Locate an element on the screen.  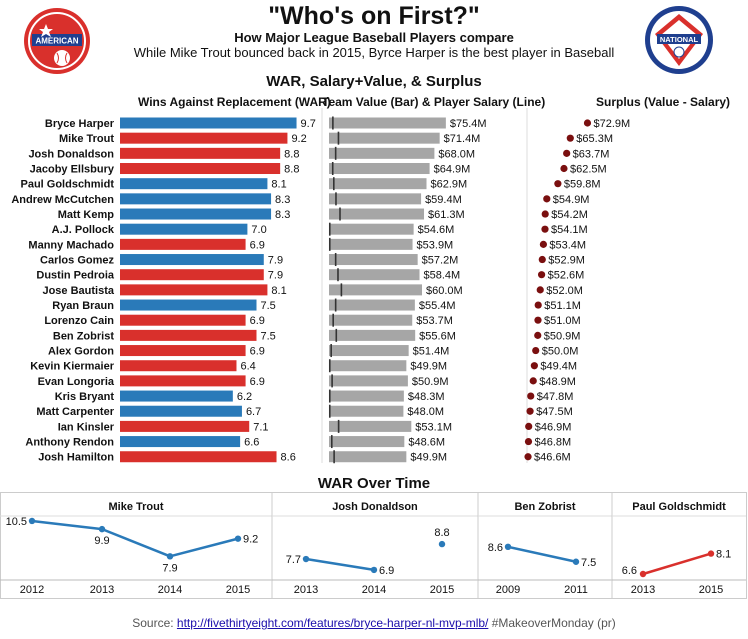
player-row: Matt Kemp 8.3 $61.3M $54.2M is located at coordinates (323, 215).